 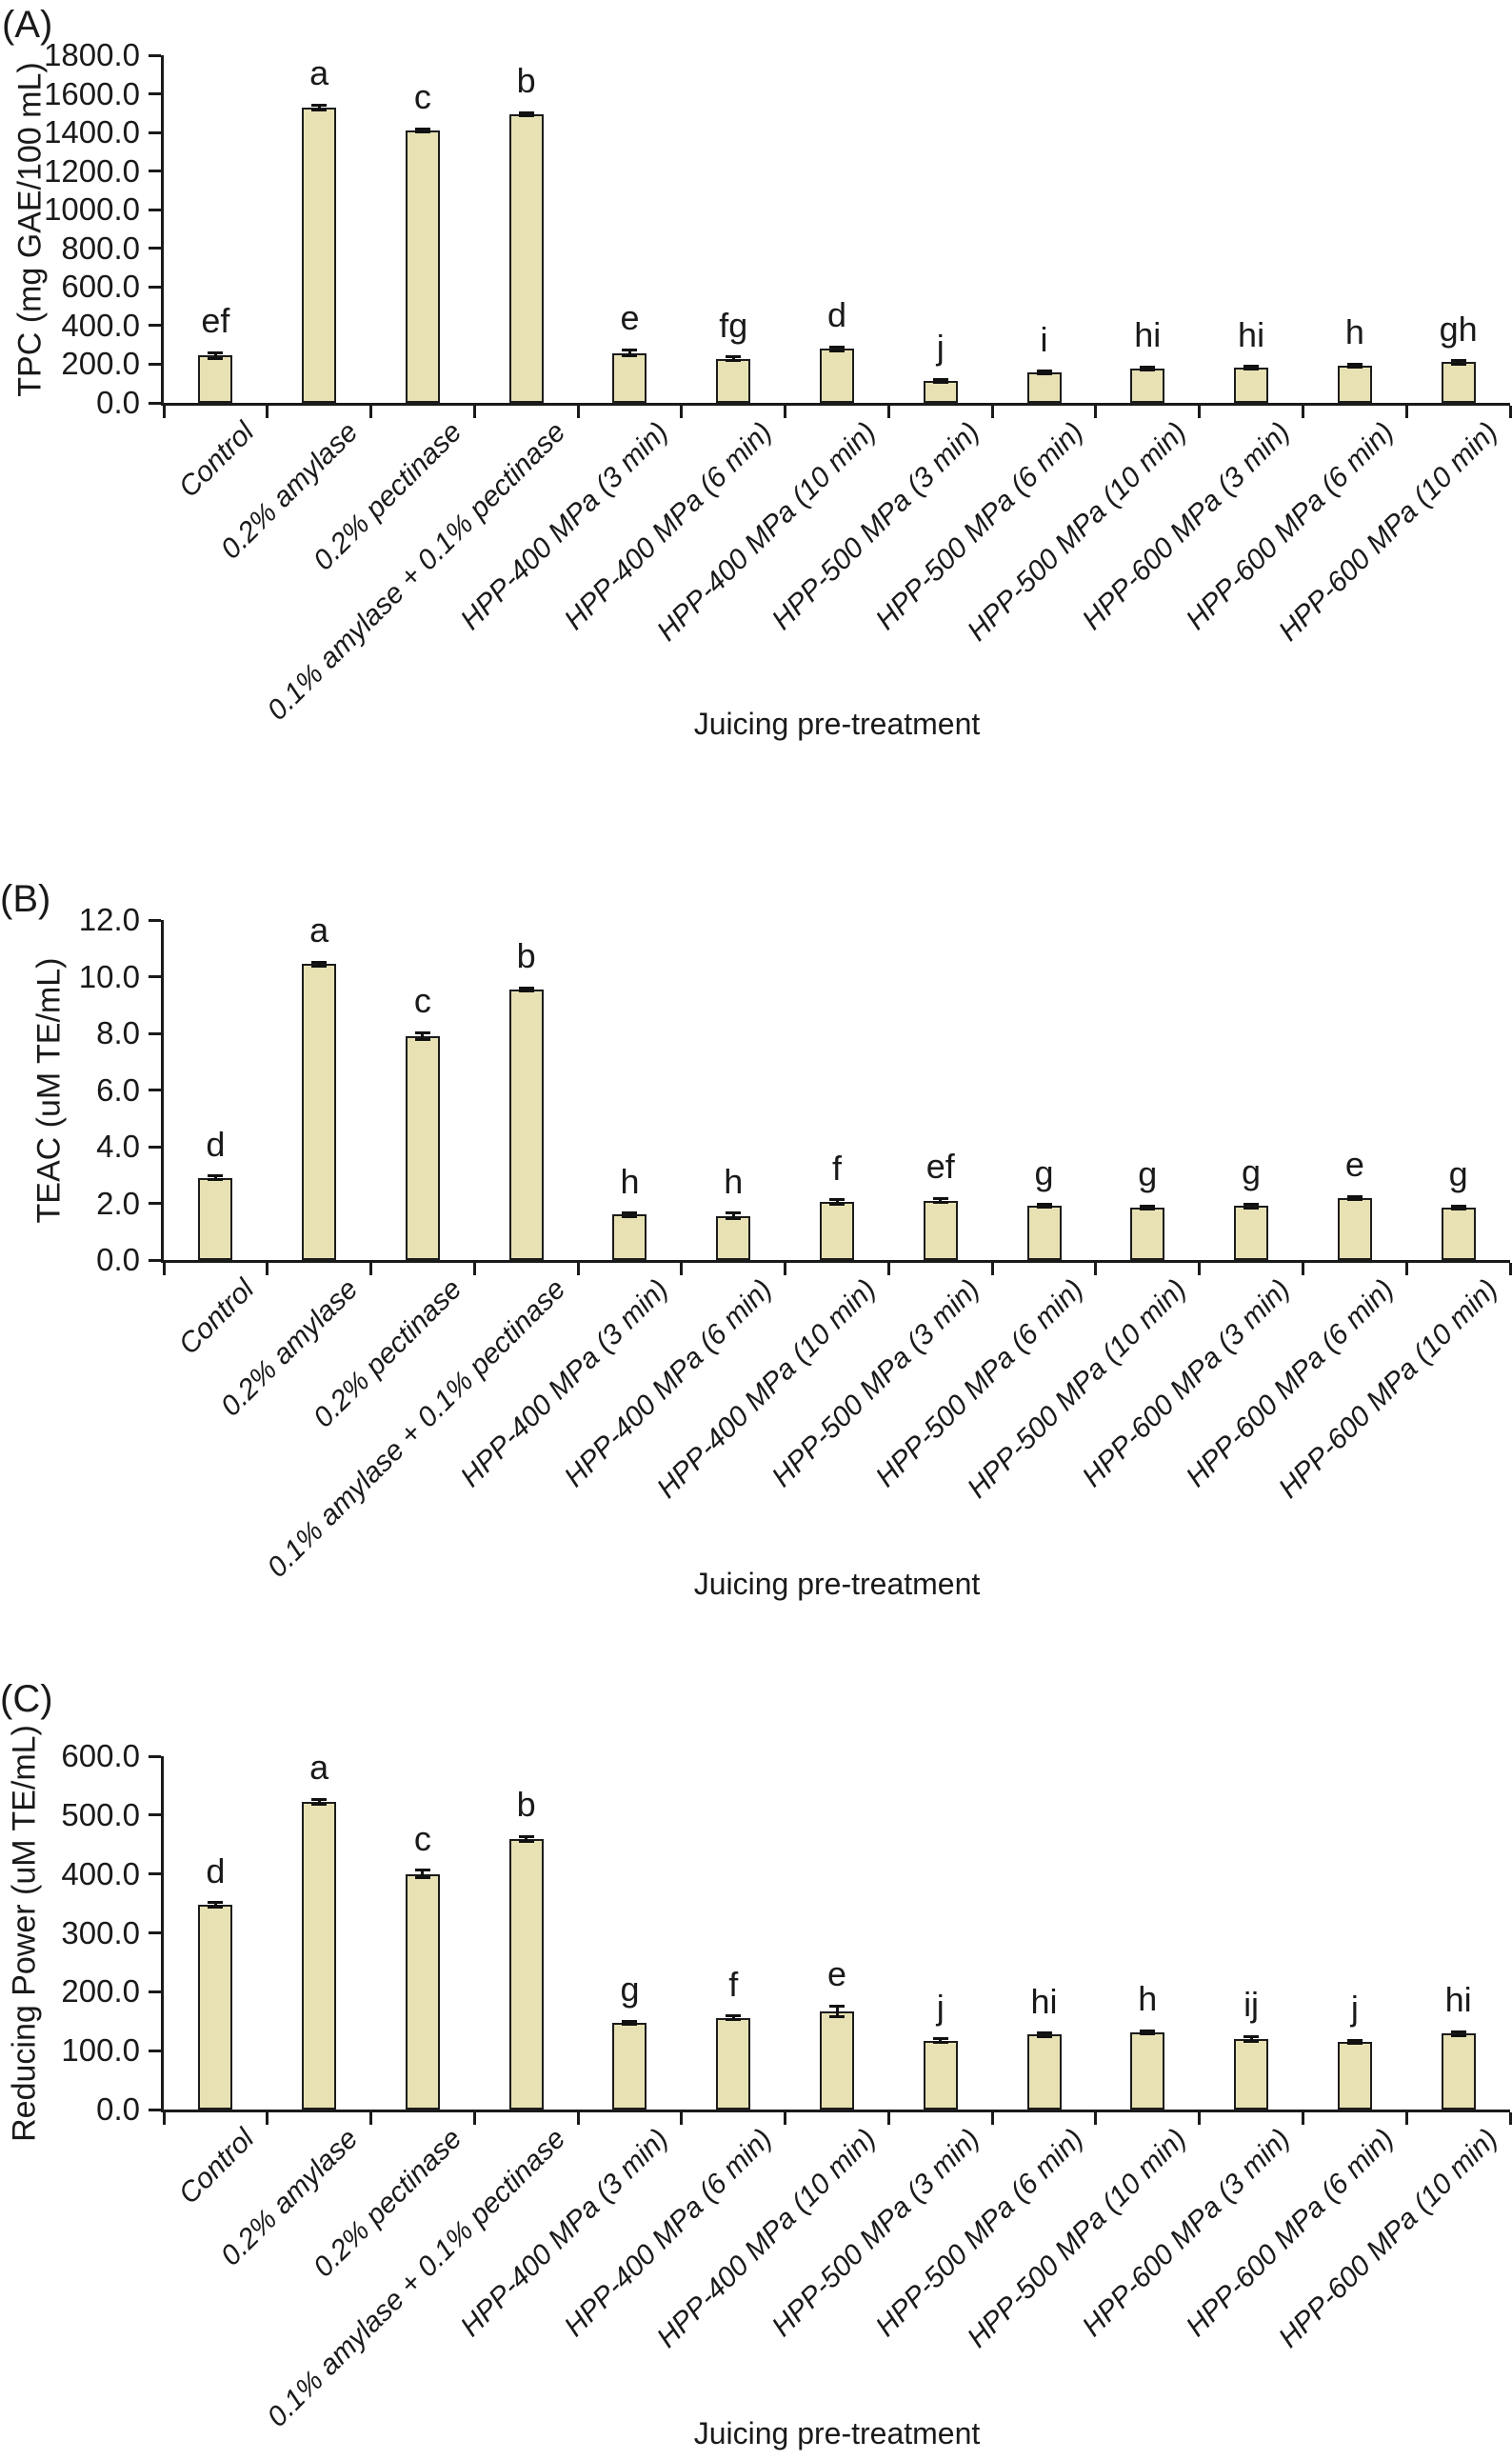 I want to click on significance-letter: c, so click(x=422, y=1838).